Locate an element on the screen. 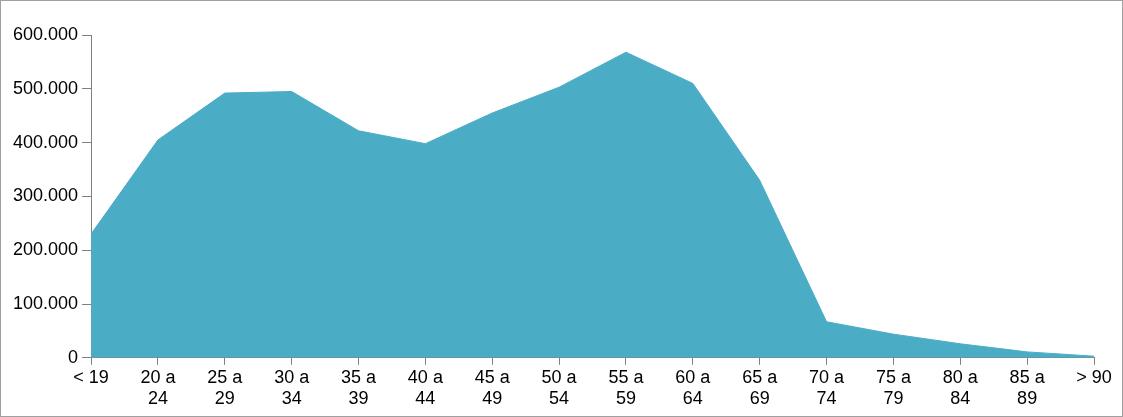  y-tick-label: 0 is located at coordinates (73, 356).